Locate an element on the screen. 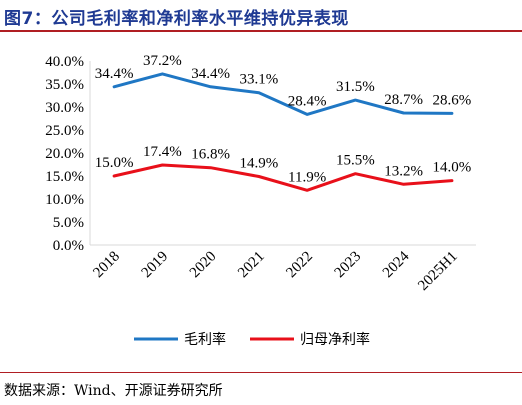 The width and height of the screenshot is (522, 405). y-tick-label: 5.0% is located at coordinates (68, 223).